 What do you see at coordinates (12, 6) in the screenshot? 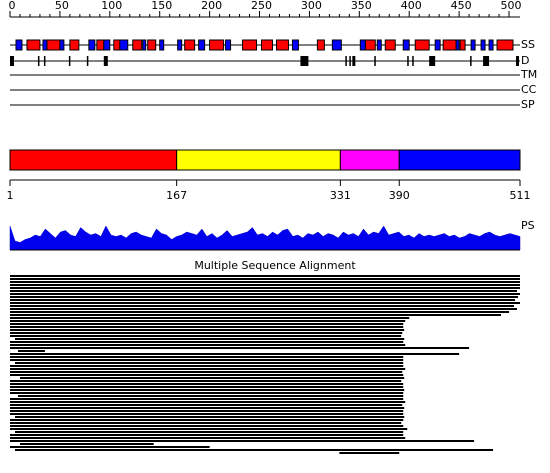
I see `ruler-label: 0` at bounding box center [12, 6].